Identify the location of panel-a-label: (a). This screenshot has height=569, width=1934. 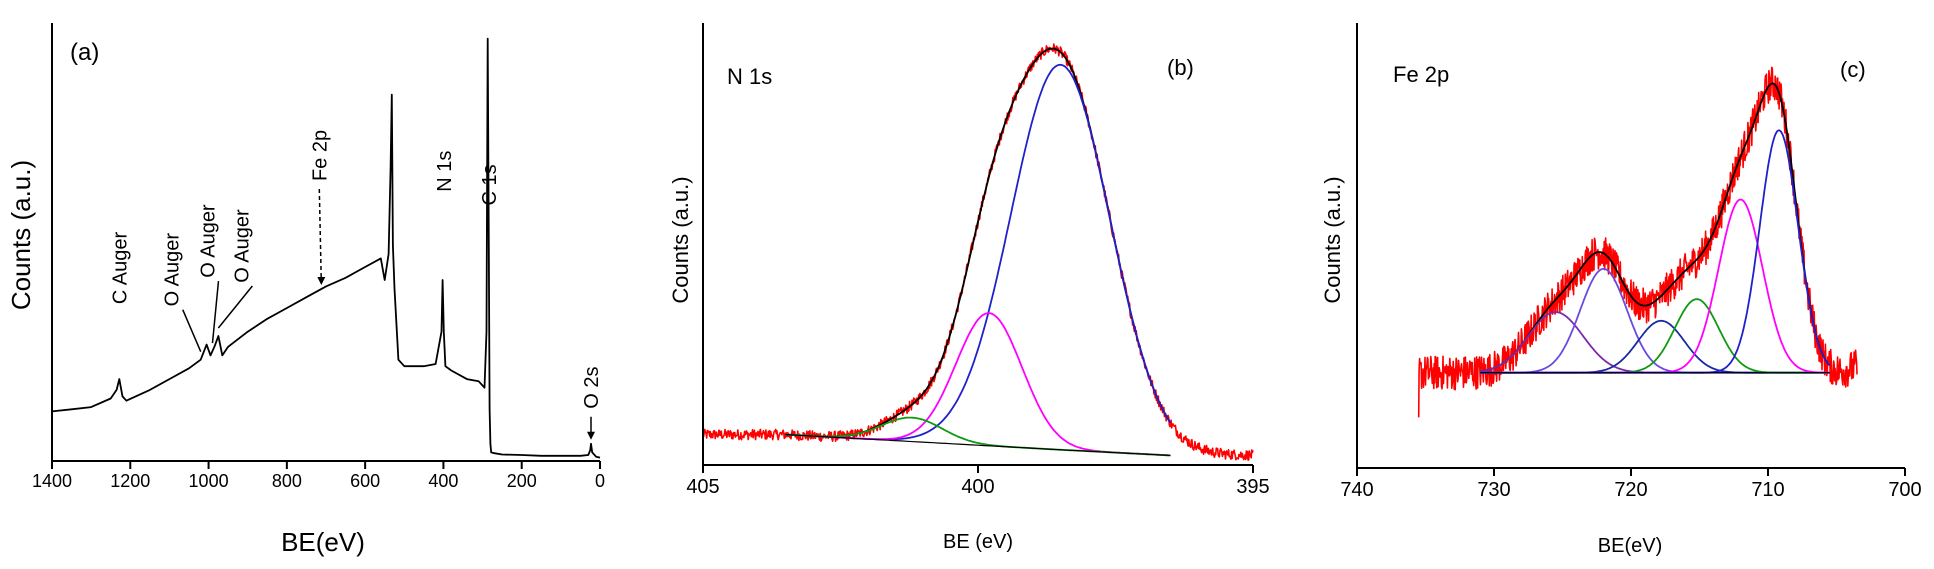
(84, 52).